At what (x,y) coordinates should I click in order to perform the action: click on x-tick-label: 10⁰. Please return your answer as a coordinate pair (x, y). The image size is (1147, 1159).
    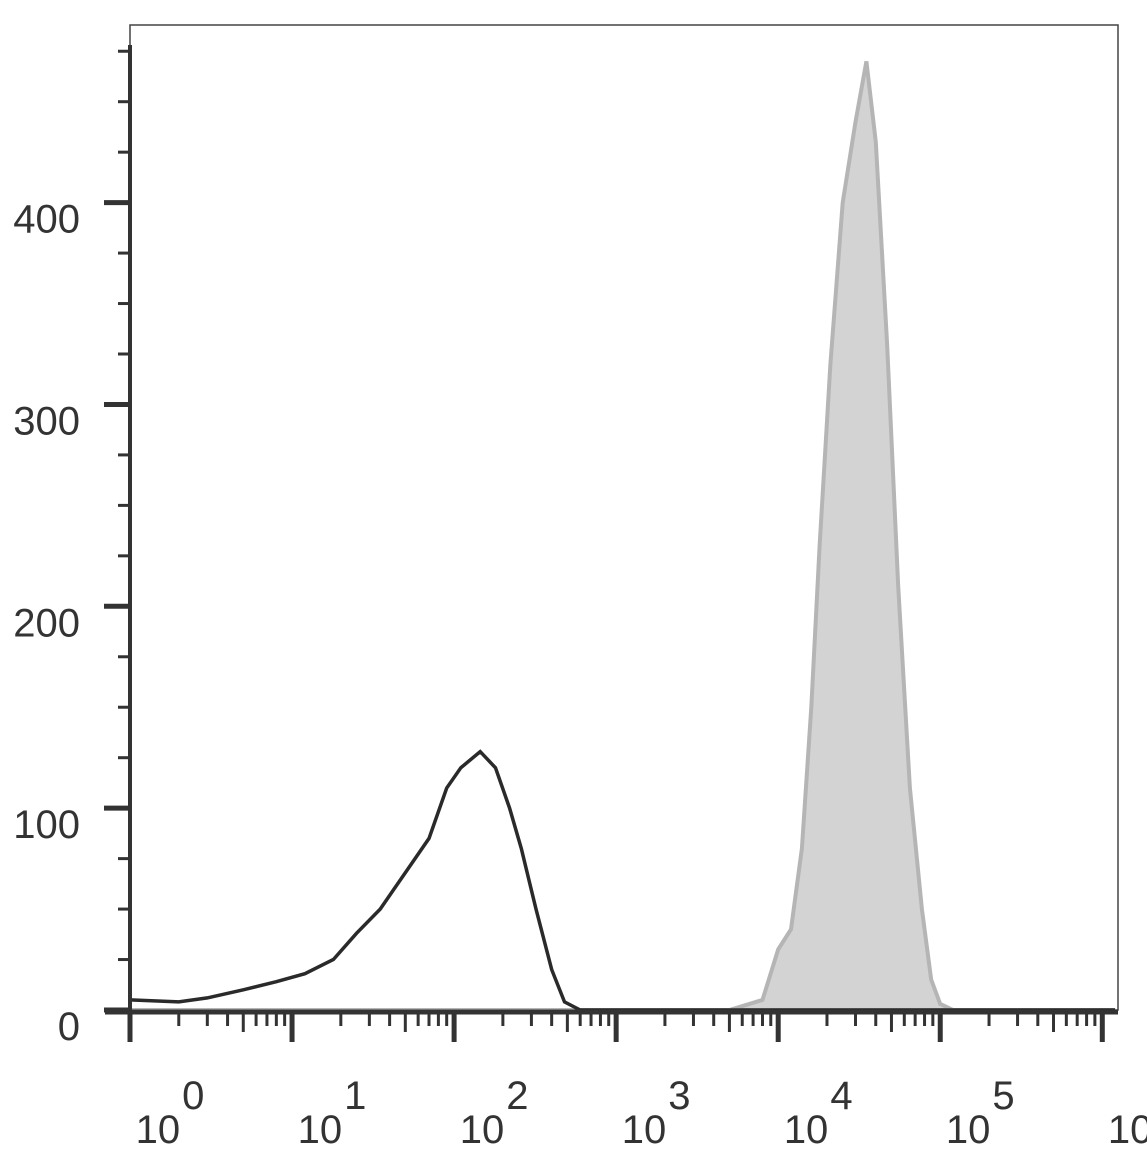
    Looking at the image, I should click on (170, 1113).